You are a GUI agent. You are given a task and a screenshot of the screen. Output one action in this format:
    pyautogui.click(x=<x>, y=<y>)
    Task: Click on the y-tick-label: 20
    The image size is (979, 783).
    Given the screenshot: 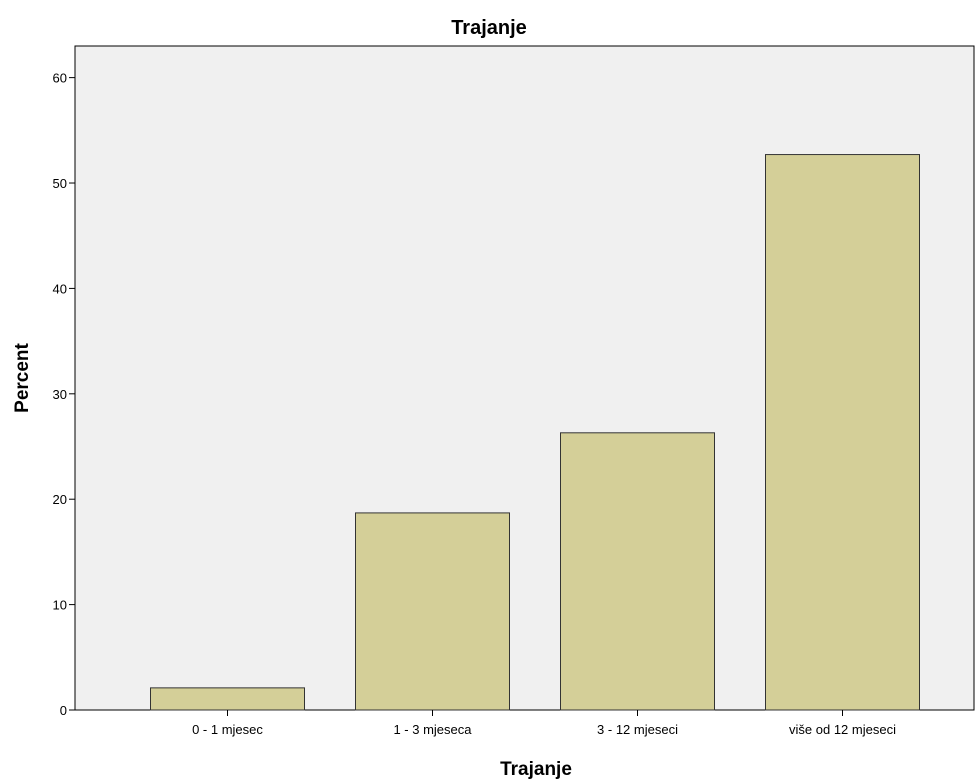 What is the action you would take?
    pyautogui.click(x=60, y=499)
    